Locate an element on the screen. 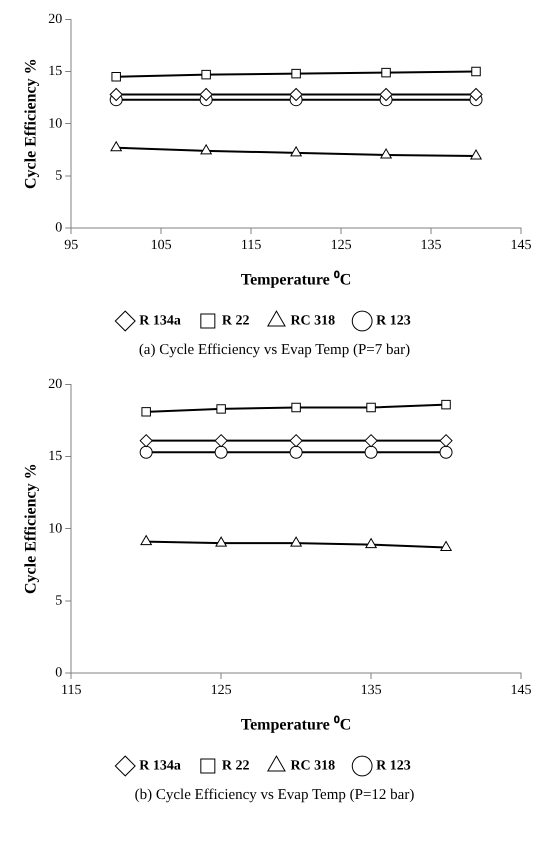  x-tick-label: 95 is located at coordinates (71, 246).